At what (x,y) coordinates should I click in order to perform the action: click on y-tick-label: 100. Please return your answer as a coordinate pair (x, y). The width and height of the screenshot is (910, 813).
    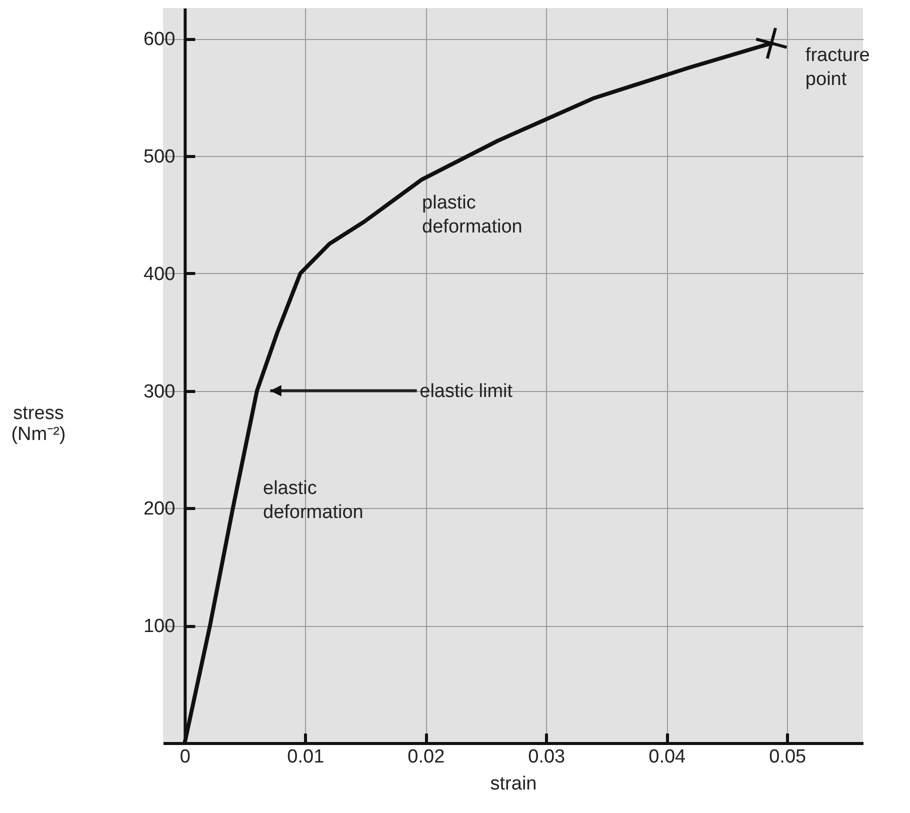
    Looking at the image, I should click on (159, 627).